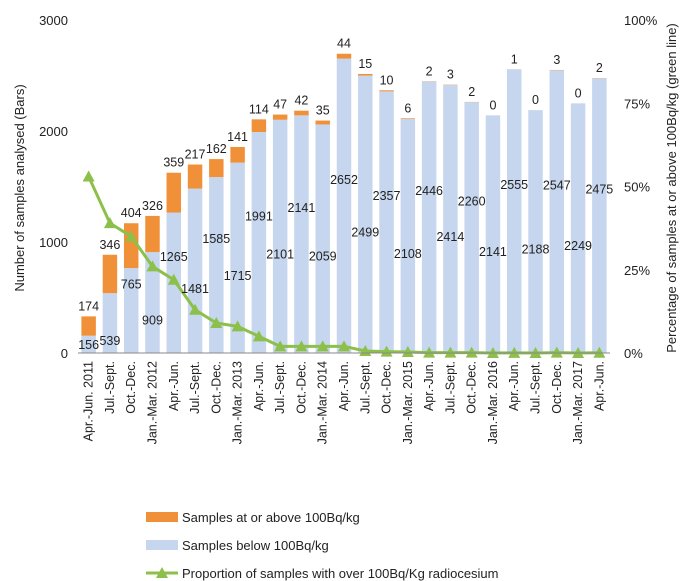 The width and height of the screenshot is (688, 581). What do you see at coordinates (89, 401) in the screenshot?
I see `category-label: Apr.-Jun. 2011` at bounding box center [89, 401].